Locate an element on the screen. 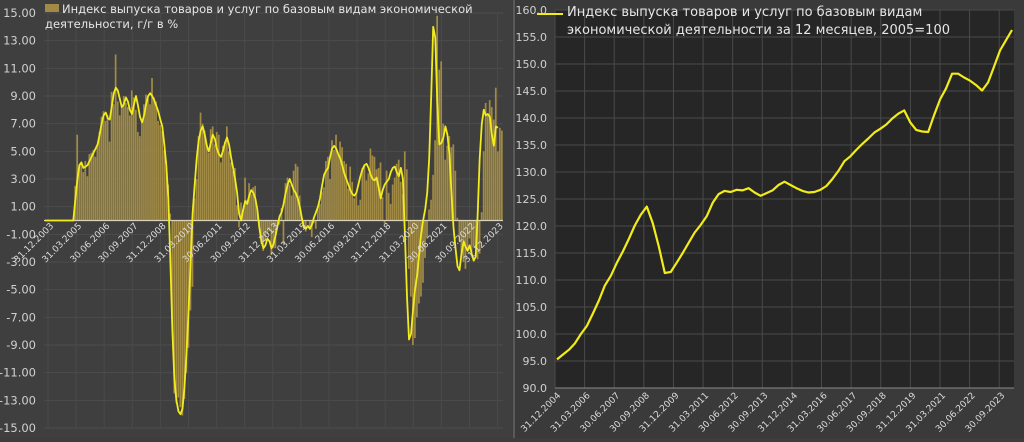 The image size is (1024, 442). y-tick-label: 105.0 is located at coordinates (532, 307).